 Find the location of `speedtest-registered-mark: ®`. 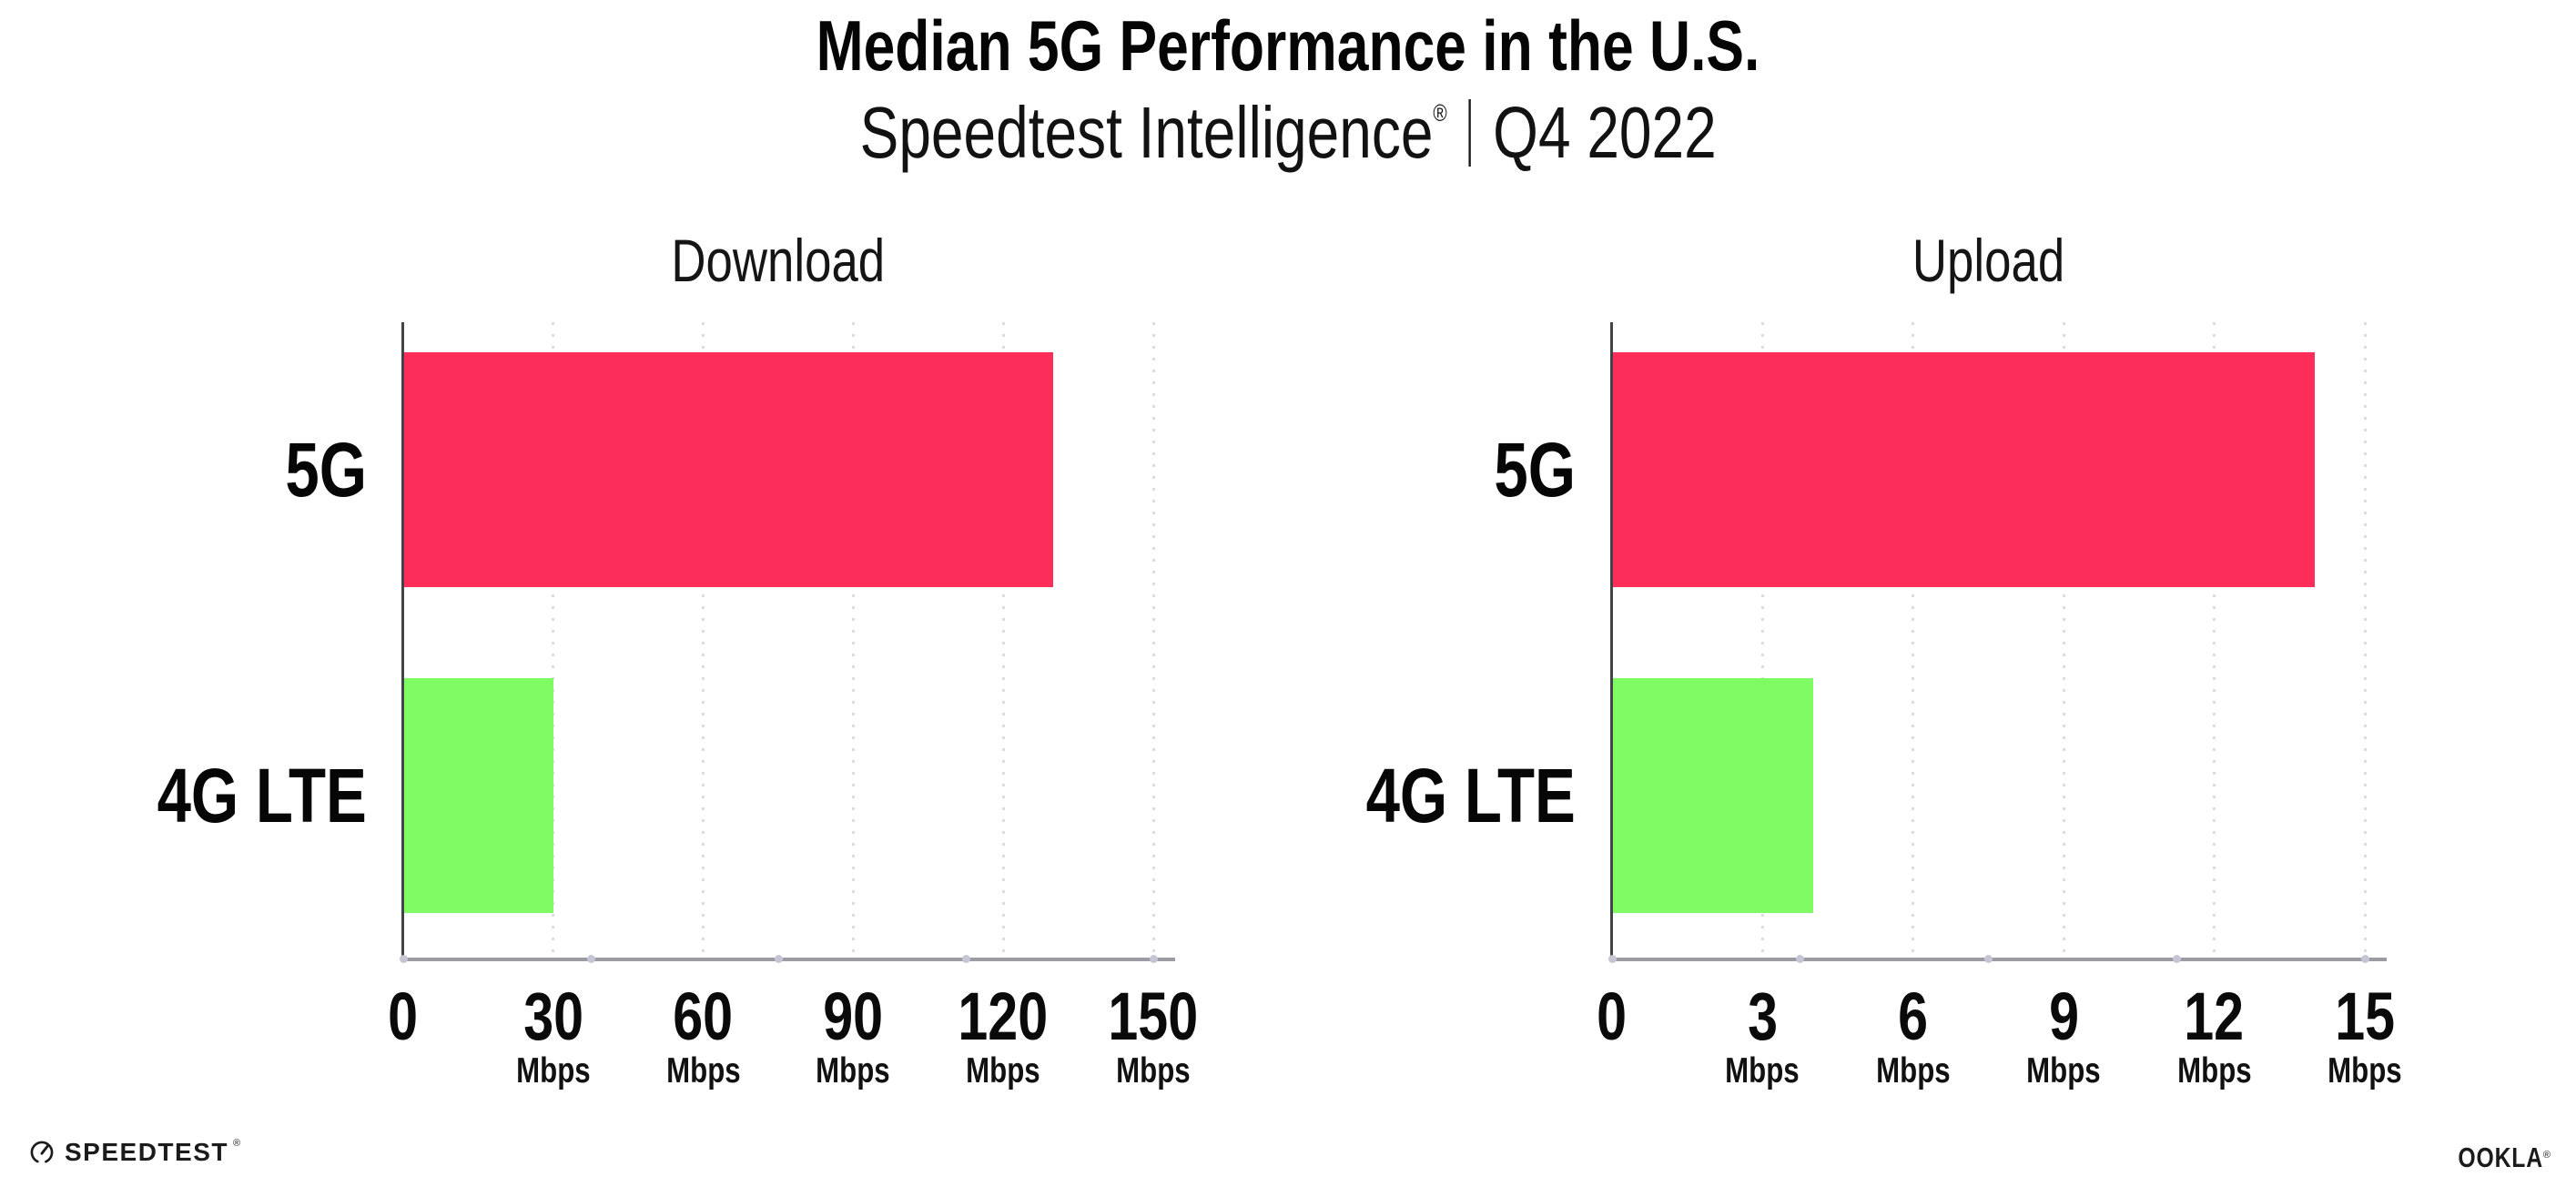

speedtest-registered-mark: ® is located at coordinates (236, 1143).